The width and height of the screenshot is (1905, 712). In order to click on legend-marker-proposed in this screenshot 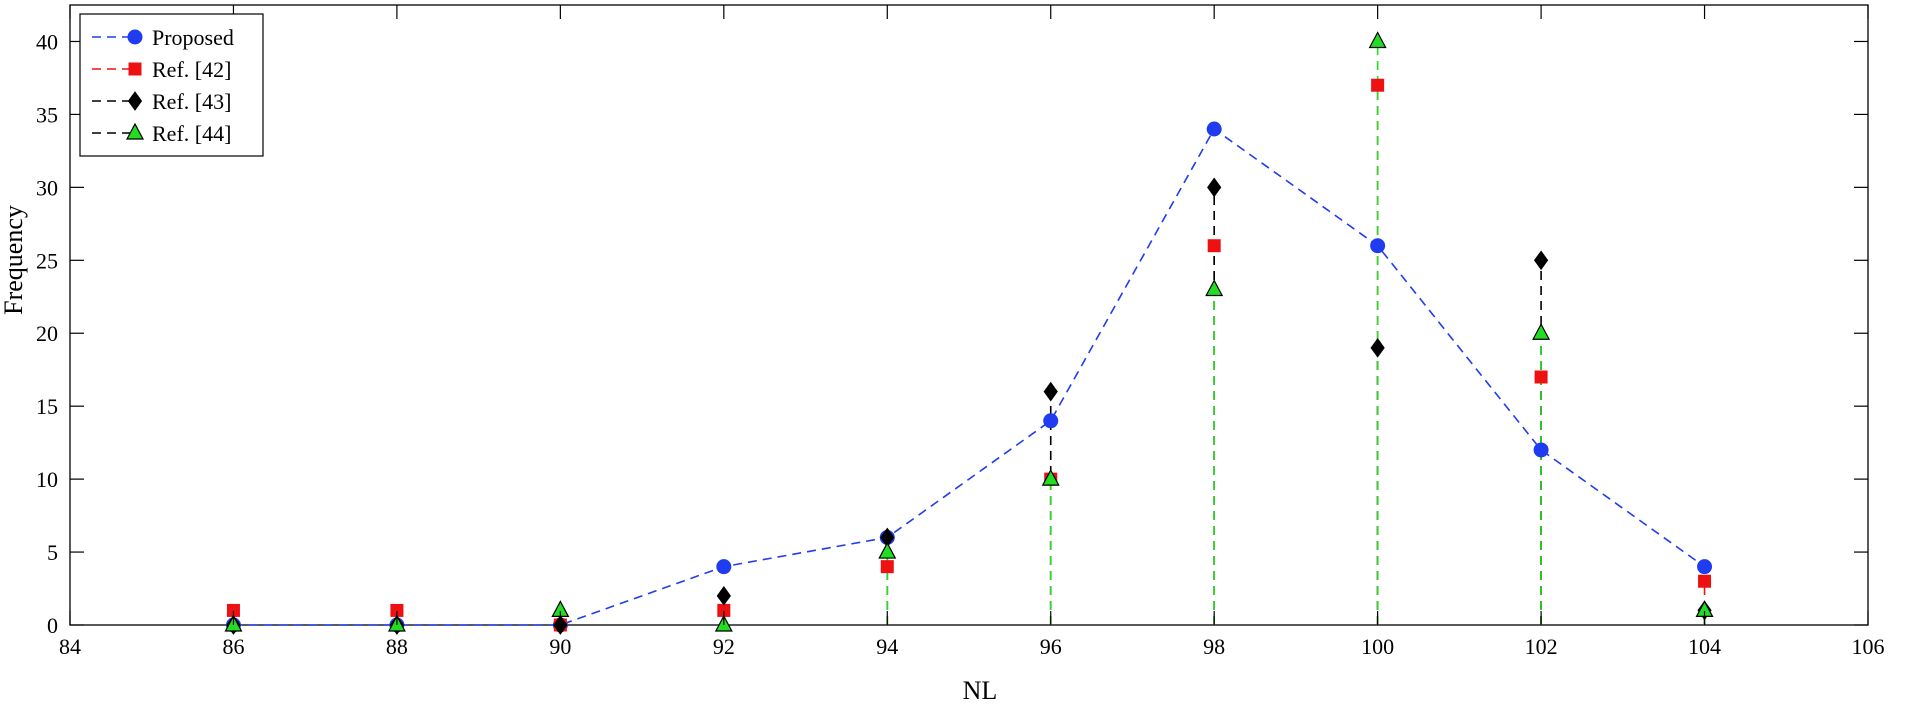, I will do `click(135, 37)`.